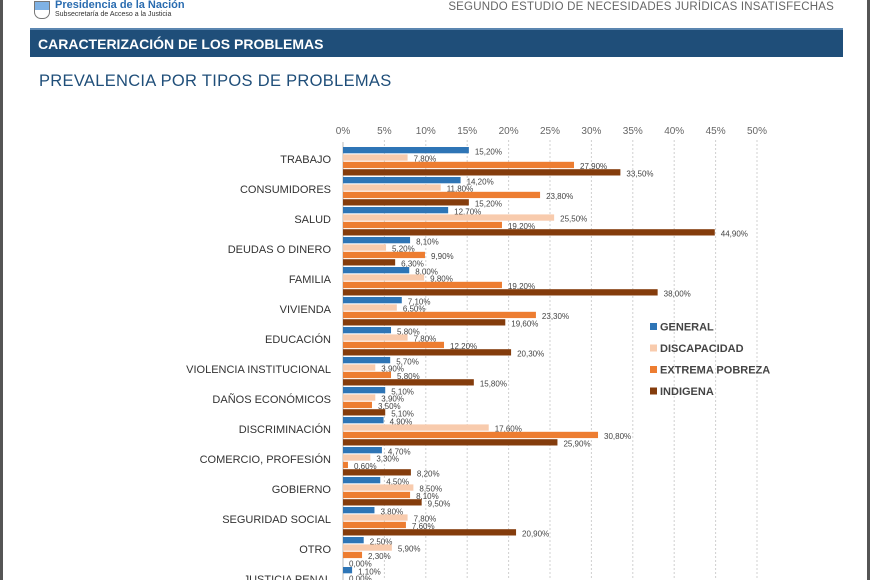  Describe the element at coordinates (403, 249) in the screenshot. I see `data-label: 5,20%` at that location.